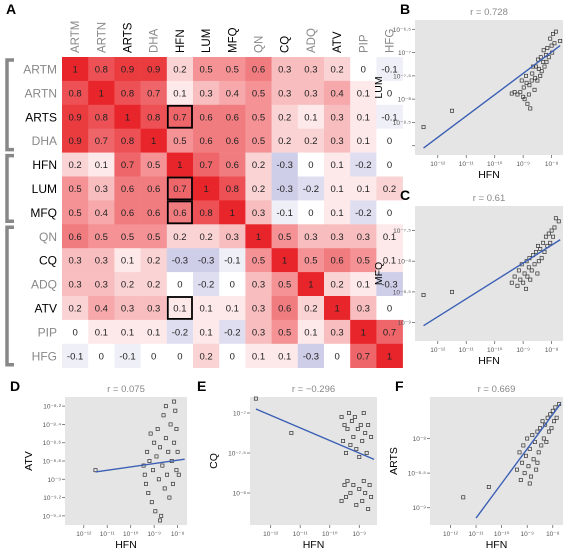  Describe the element at coordinates (489, 87) in the screenshot. I see `plot-background` at that location.